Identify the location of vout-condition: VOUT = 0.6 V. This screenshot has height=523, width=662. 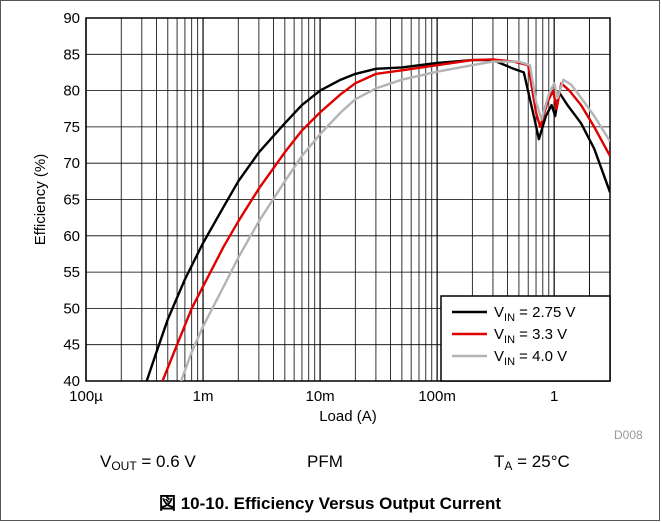
(148, 462).